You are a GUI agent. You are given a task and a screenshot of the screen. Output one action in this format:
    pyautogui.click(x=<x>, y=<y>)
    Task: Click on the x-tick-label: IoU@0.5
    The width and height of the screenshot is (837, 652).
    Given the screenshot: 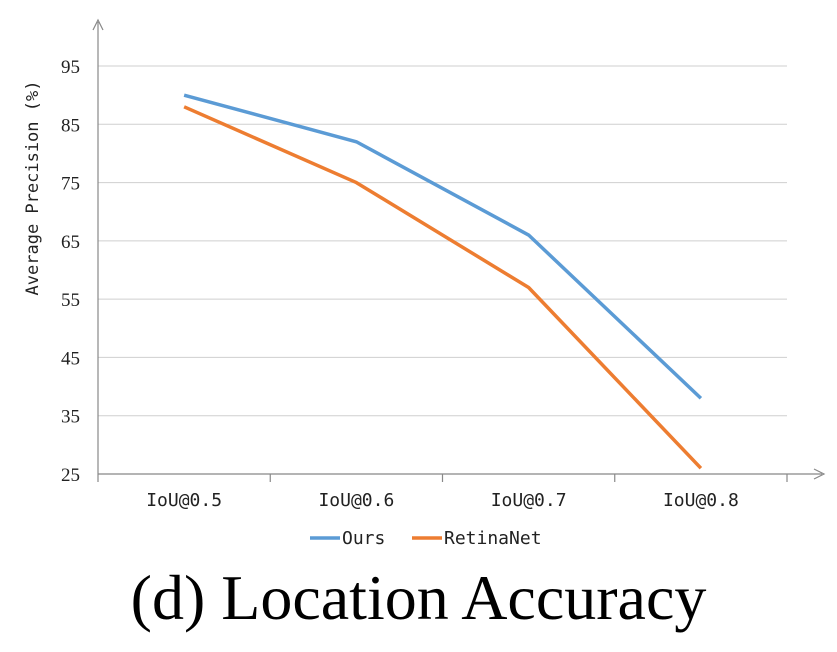 What is the action you would take?
    pyautogui.click(x=184, y=500)
    